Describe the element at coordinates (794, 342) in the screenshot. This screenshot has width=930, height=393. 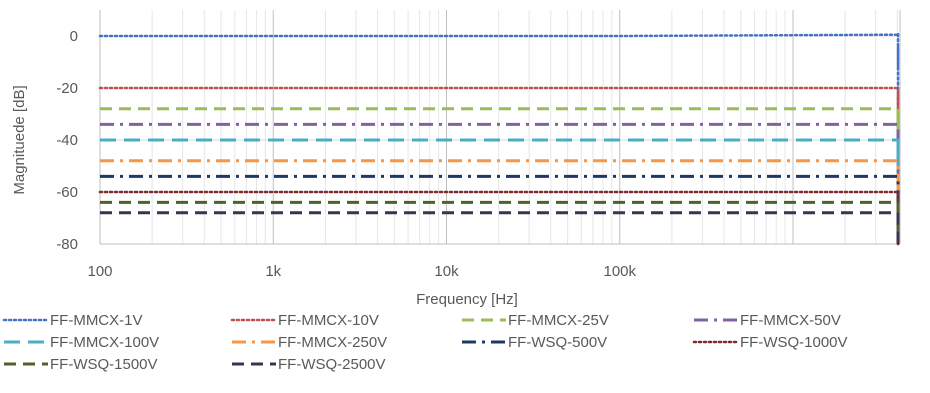
I see `legend-label: FF-WSQ-1000V` at that location.